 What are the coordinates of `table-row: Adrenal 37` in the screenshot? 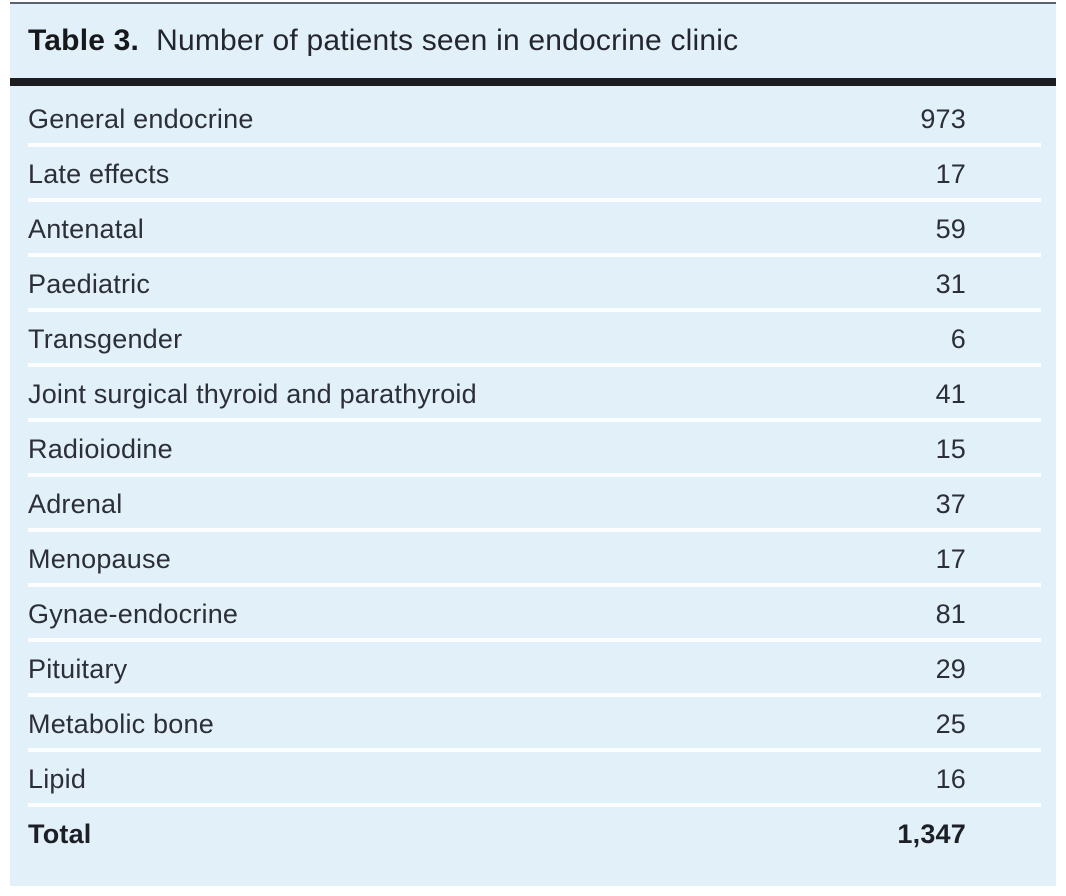 It's located at (533, 504).